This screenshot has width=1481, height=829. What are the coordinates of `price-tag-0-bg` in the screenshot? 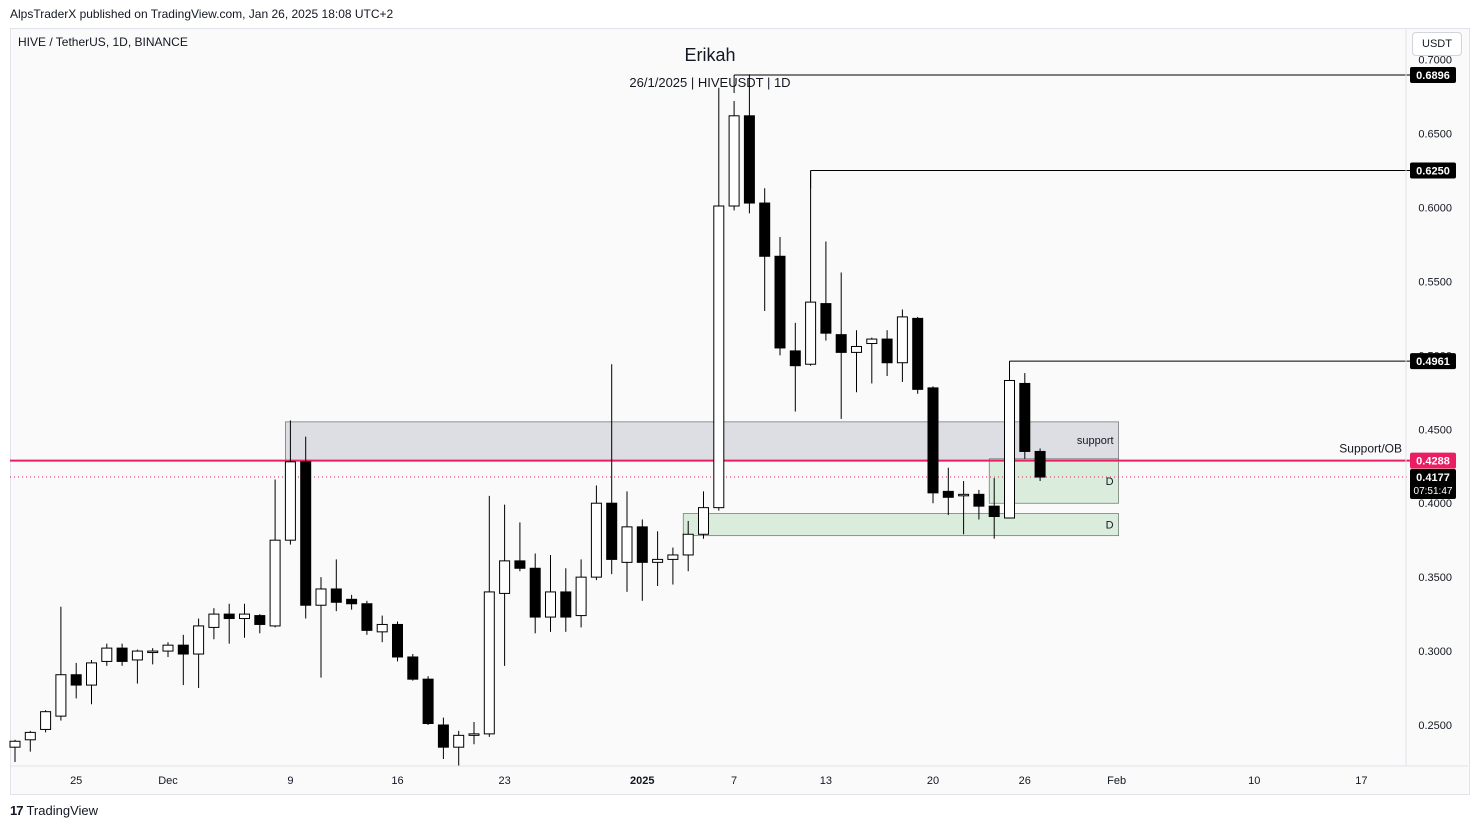 It's located at (1433, 75).